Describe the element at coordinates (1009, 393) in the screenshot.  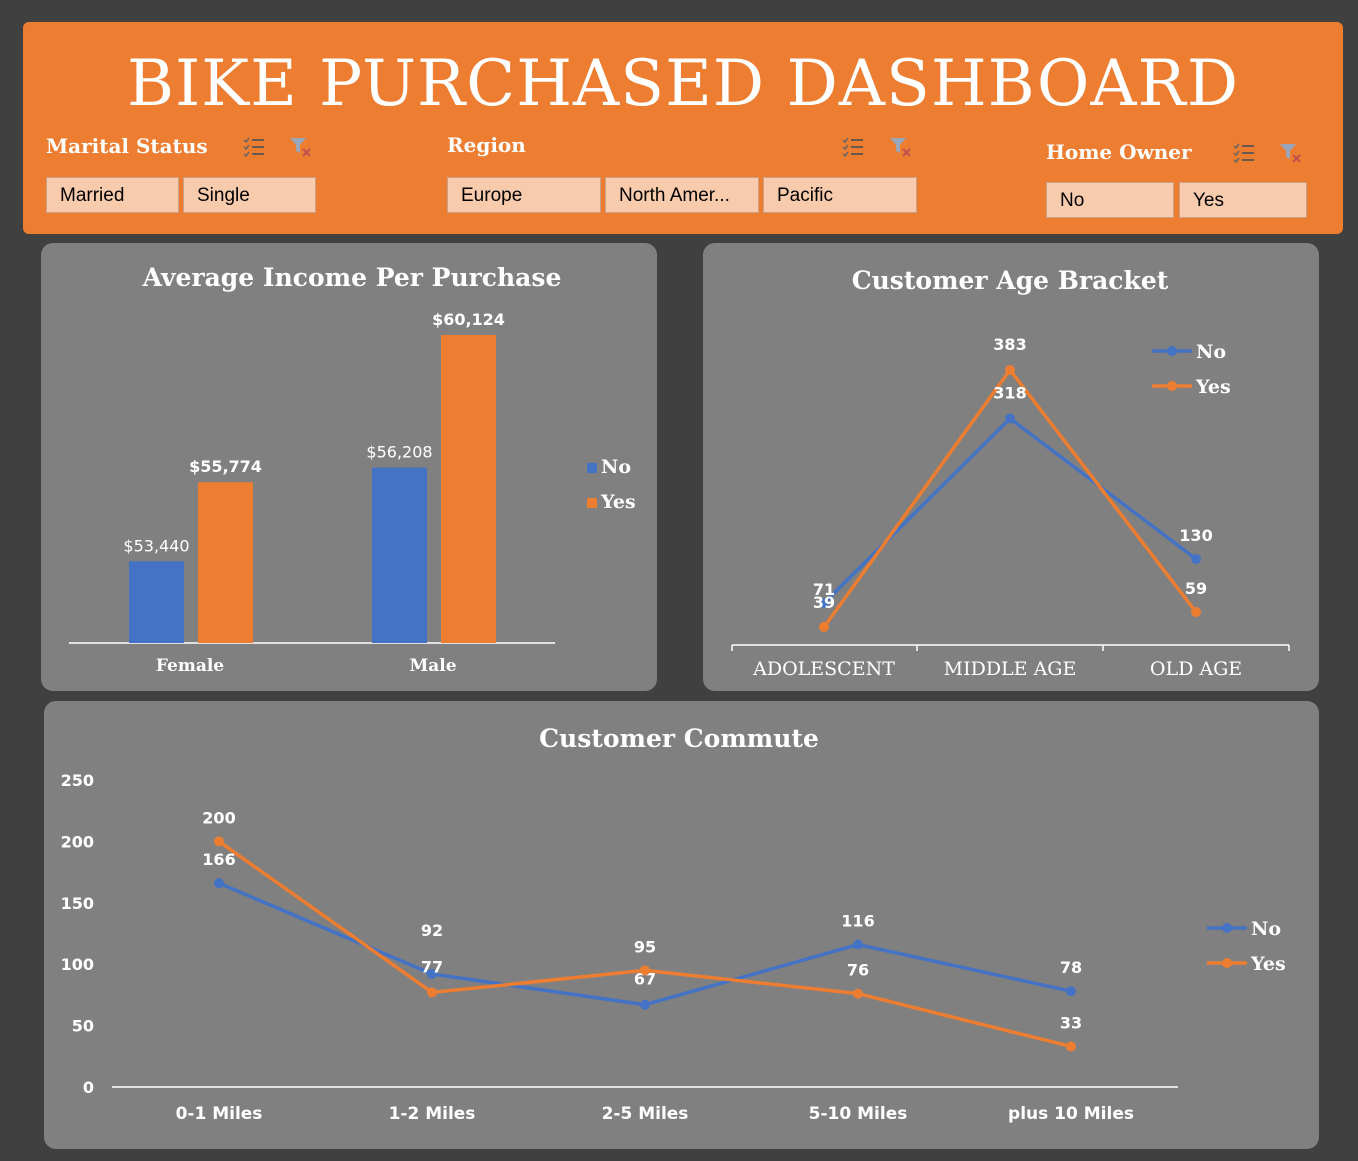
I see `data-label: 318` at that location.